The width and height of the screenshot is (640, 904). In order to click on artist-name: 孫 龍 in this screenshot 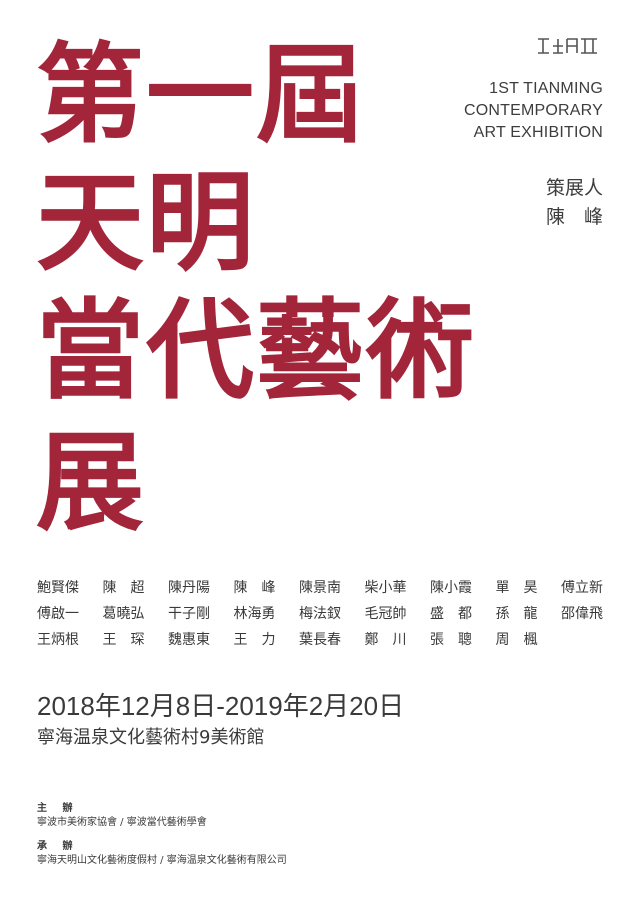, I will do `click(516, 614)`.